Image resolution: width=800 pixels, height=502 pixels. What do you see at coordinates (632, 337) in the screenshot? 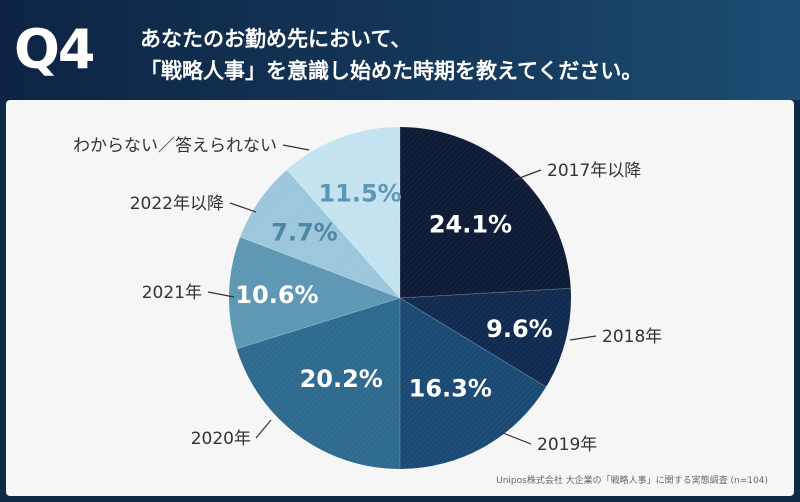
I see `category-label: 2018年` at bounding box center [632, 337].